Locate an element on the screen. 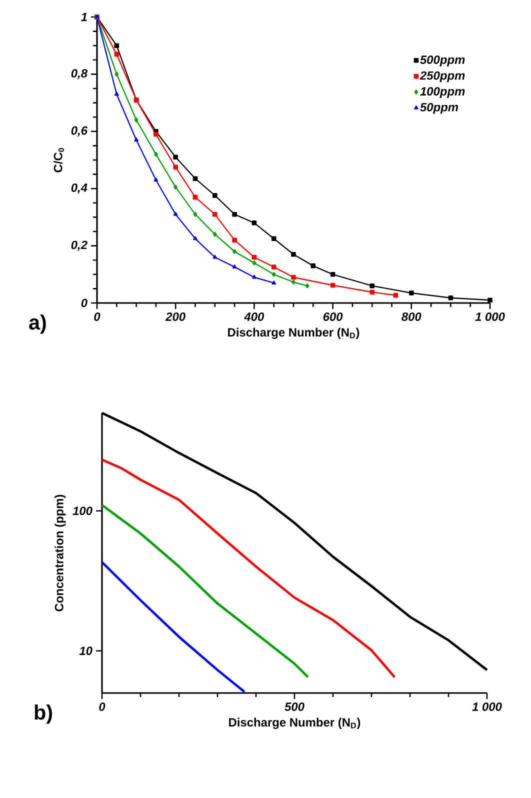  text: b) is located at coordinates (43, 714).